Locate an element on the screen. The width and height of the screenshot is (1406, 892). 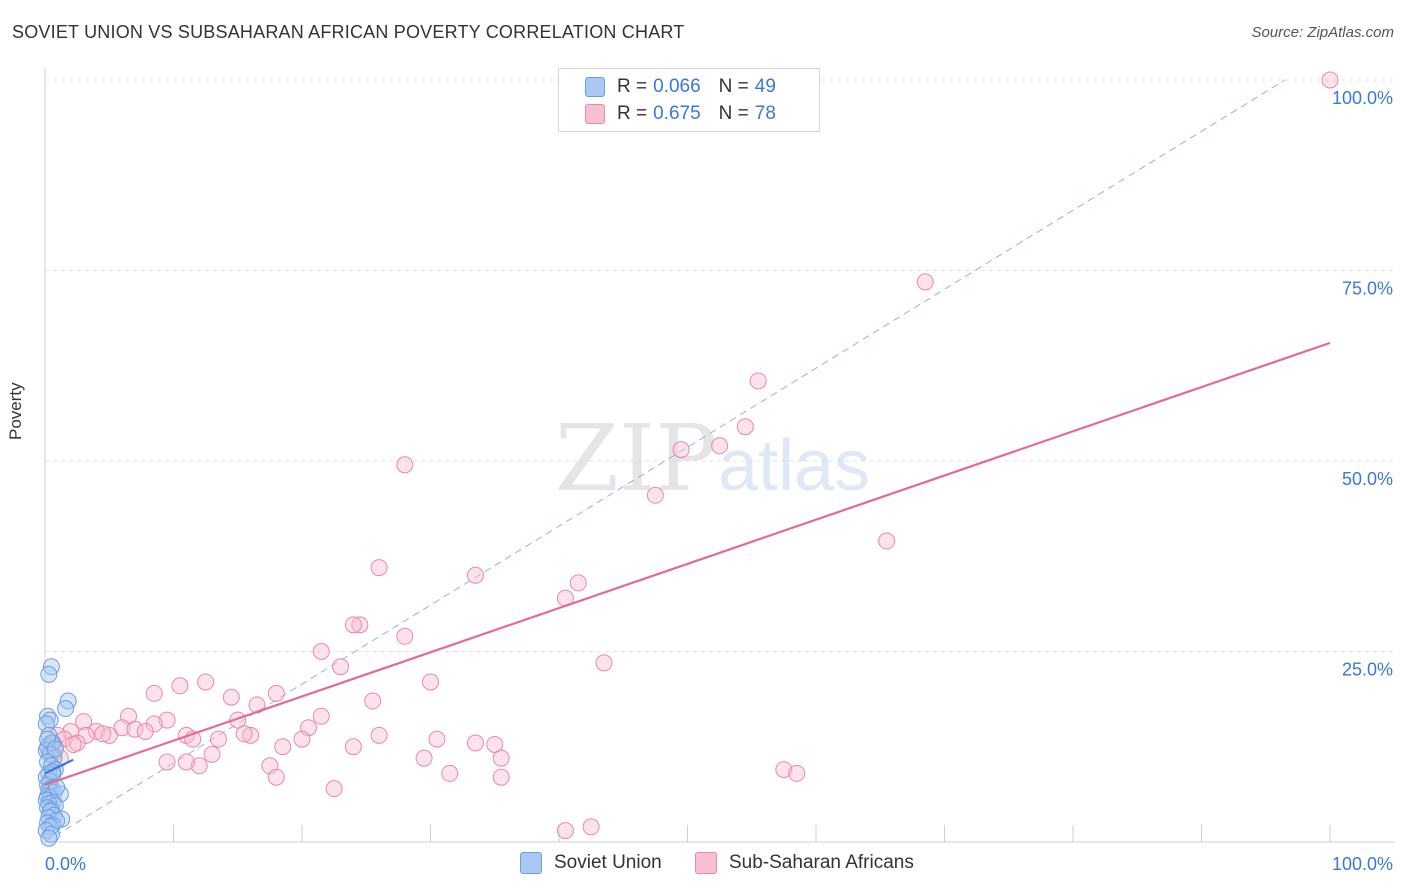
bottom-legend-ssa: Sub-Saharan Africans is located at coordinates (804, 863).